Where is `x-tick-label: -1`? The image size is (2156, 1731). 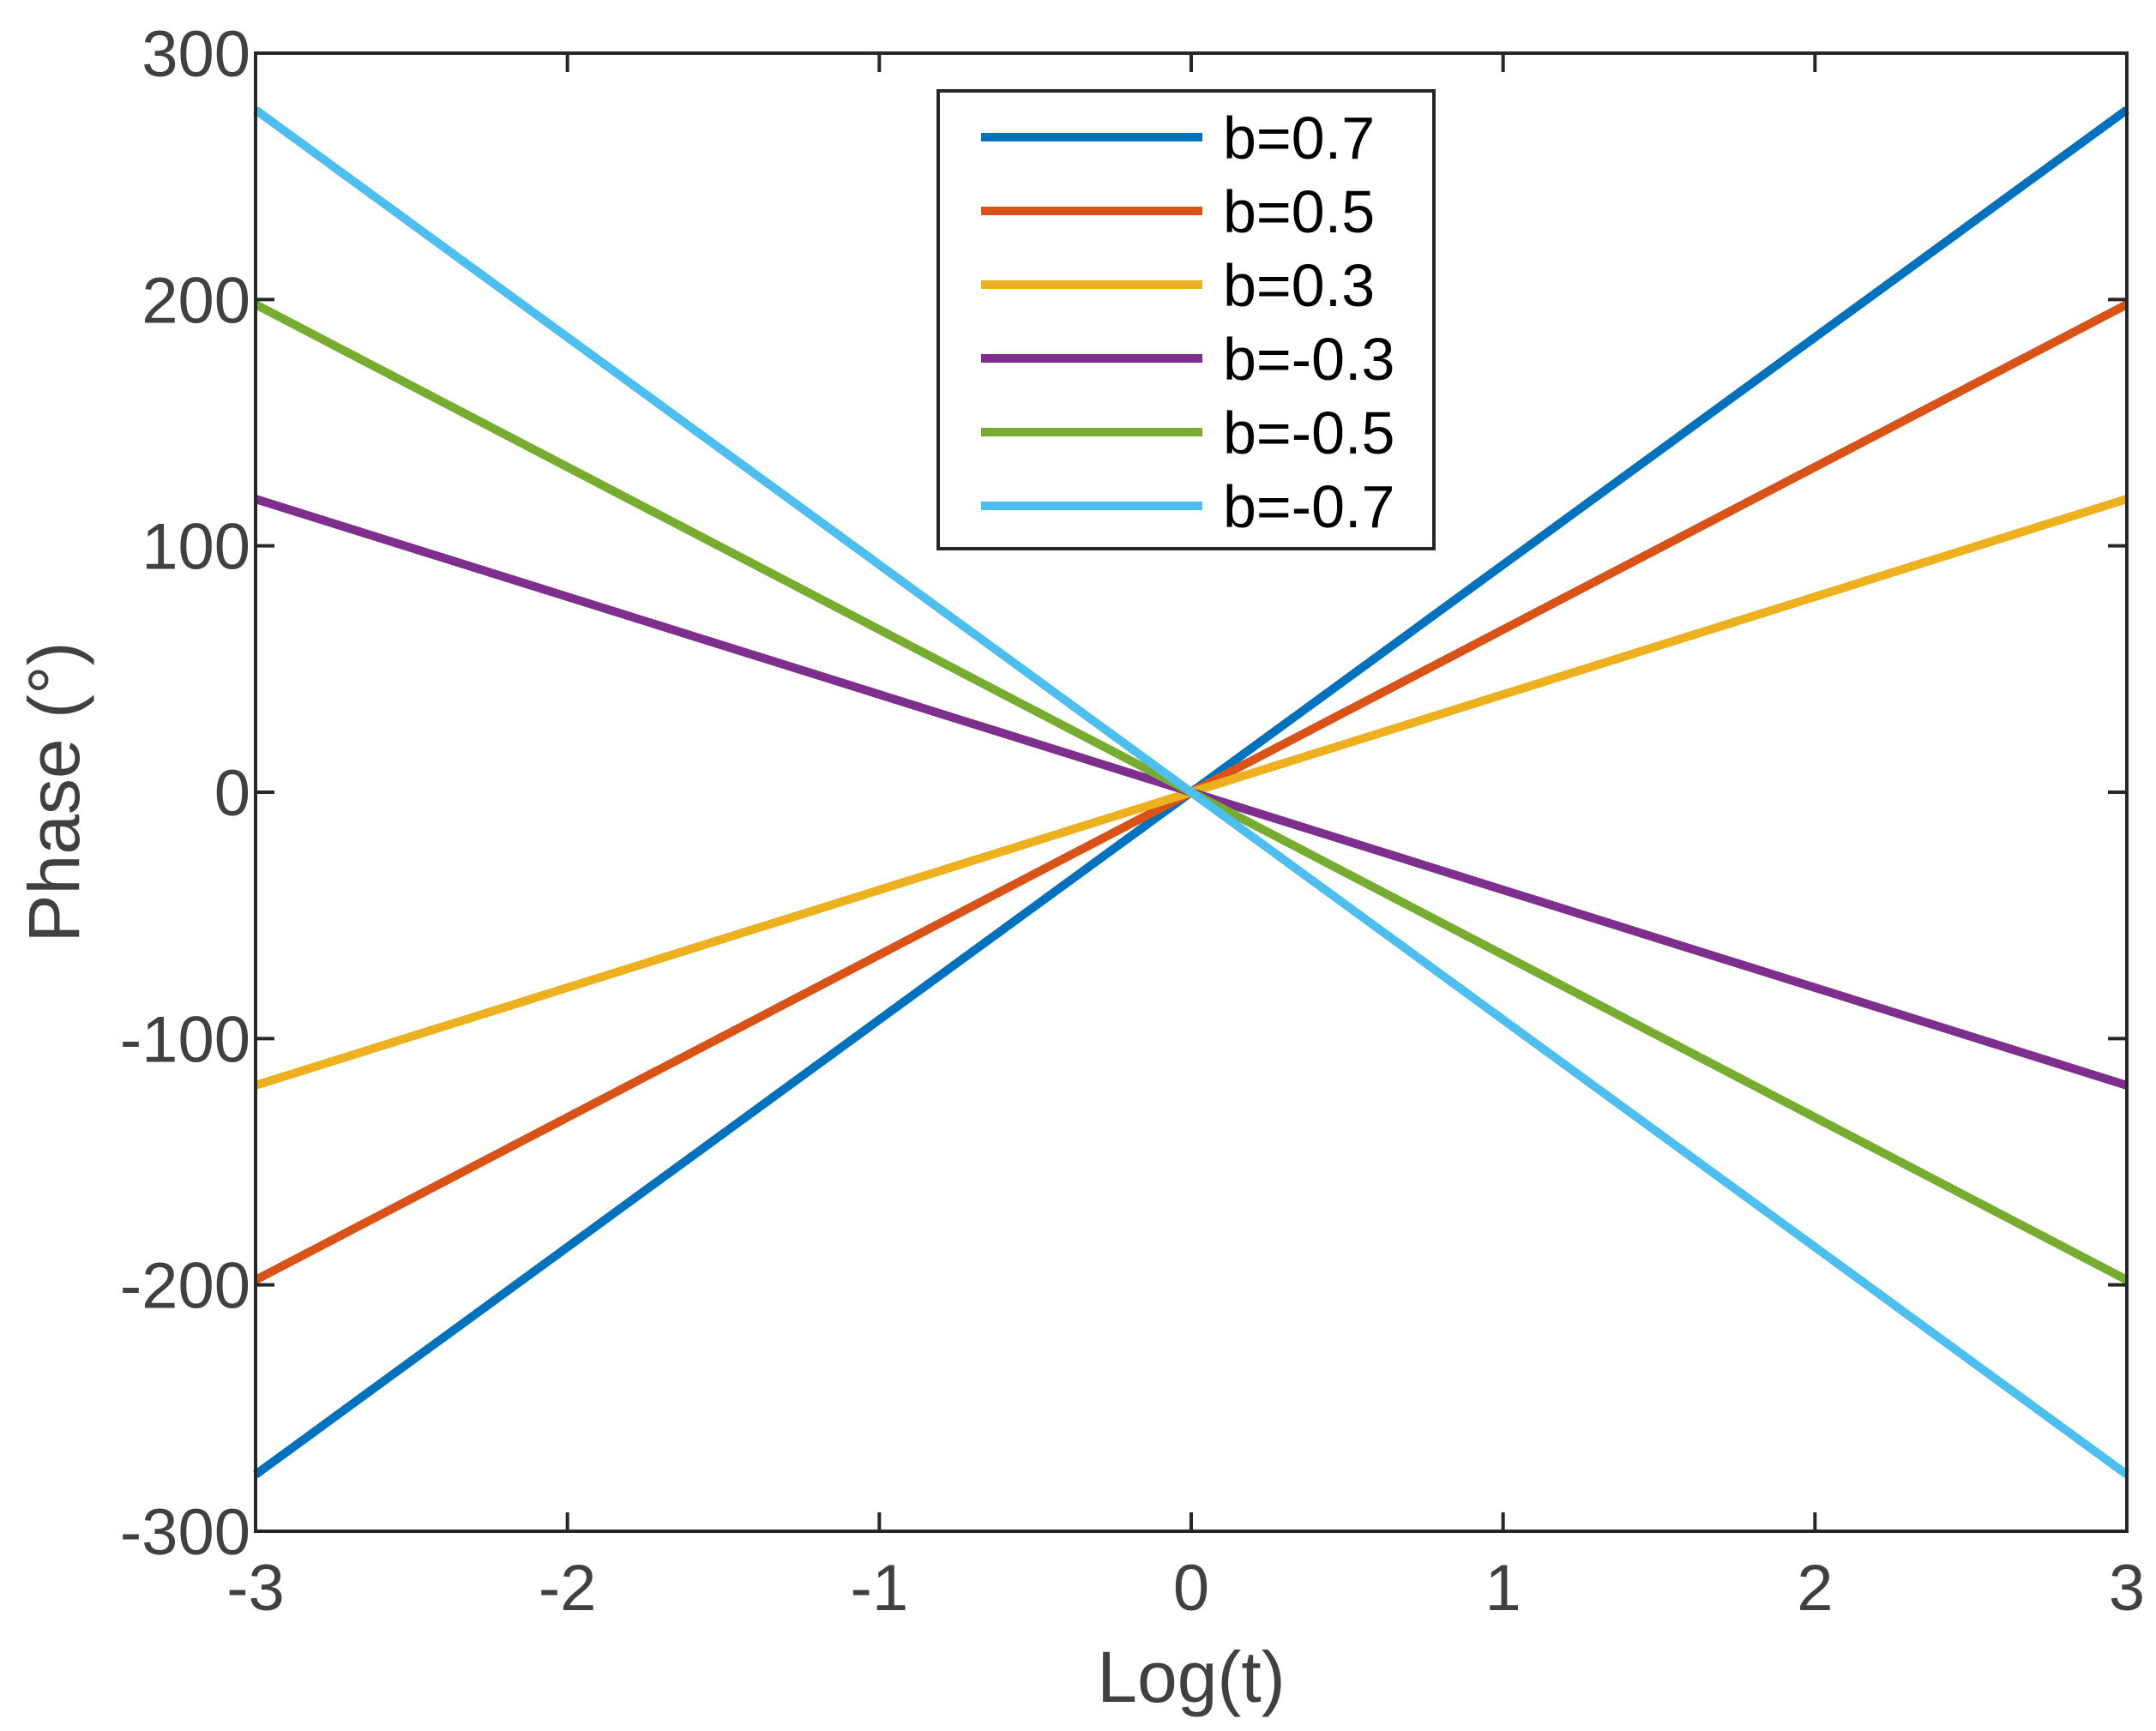 x-tick-label: -1 is located at coordinates (880, 1588).